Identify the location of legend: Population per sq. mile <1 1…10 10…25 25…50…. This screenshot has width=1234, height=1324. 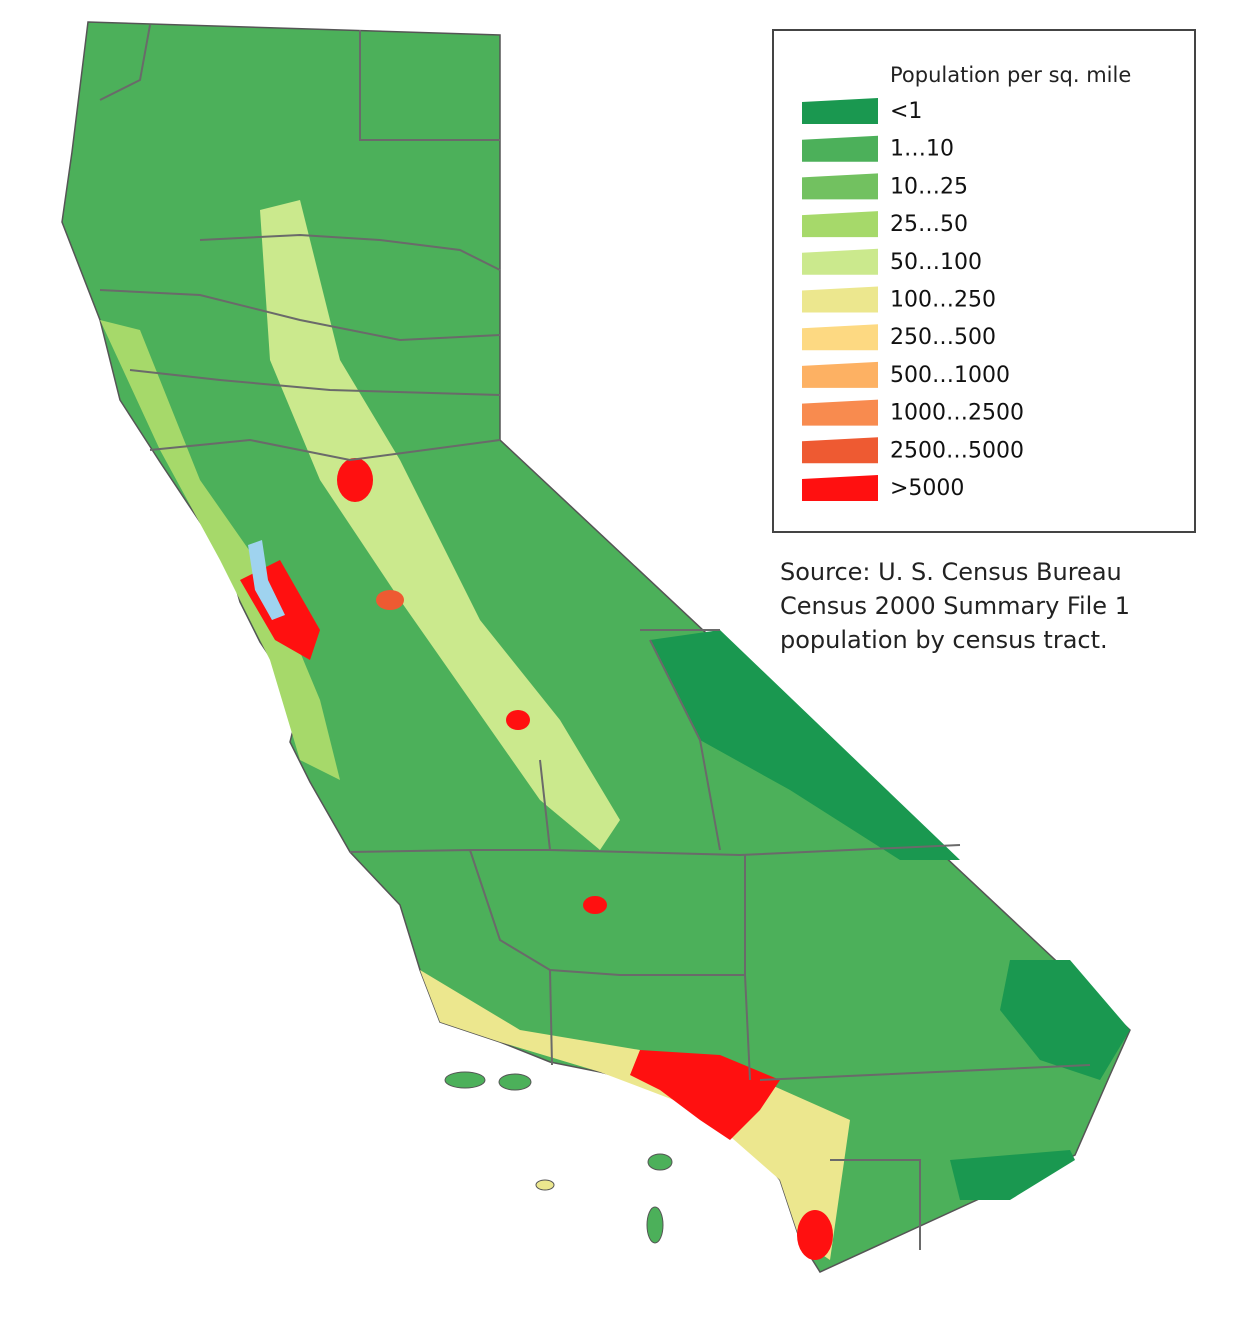
(984, 281).